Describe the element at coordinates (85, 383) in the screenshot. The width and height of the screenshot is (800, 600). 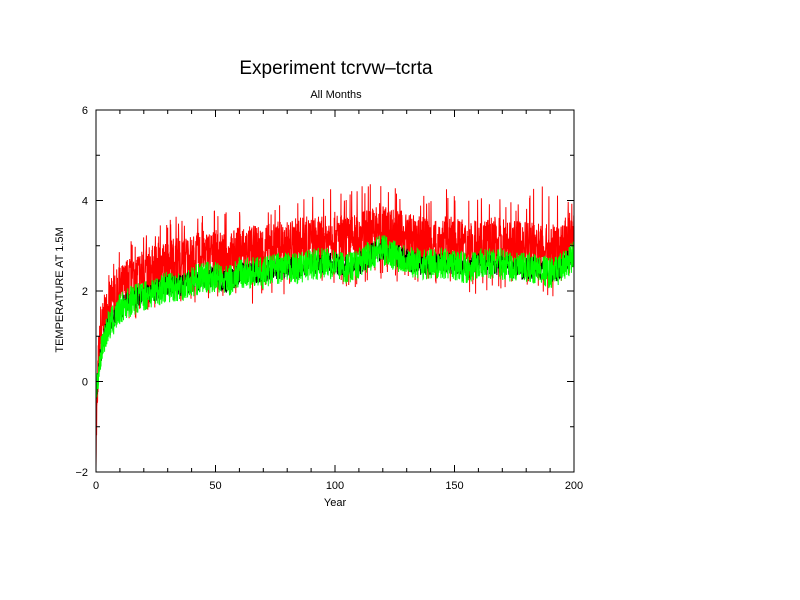
I see `y-tick-label: 0` at that location.